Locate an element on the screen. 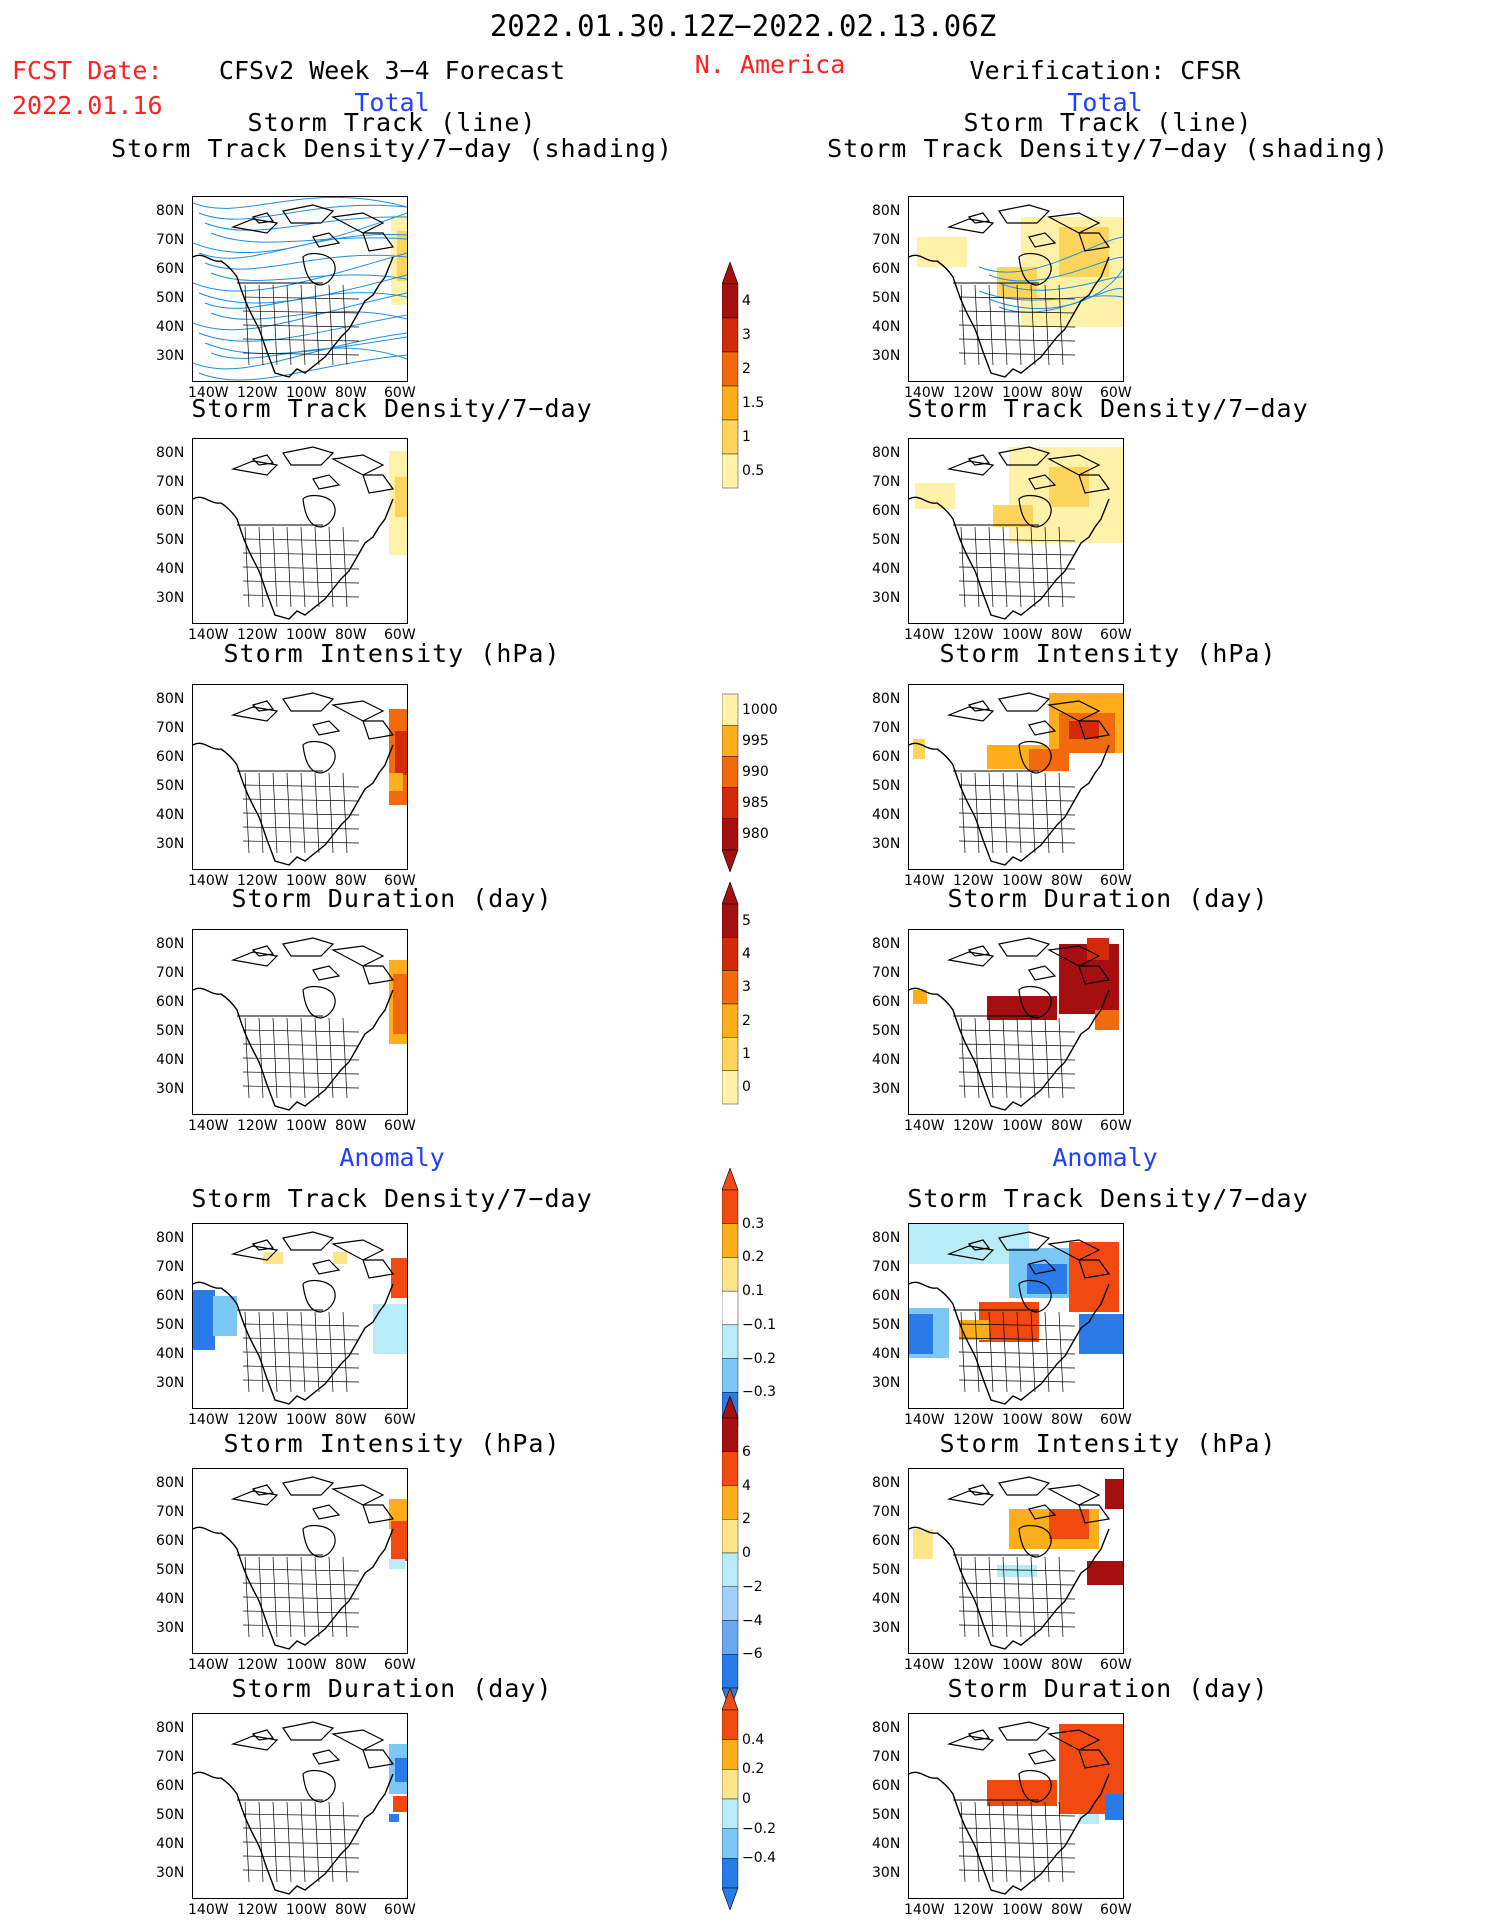 The image size is (1487, 1925). colorbar-tick-label: 2 is located at coordinates (746, 1519).